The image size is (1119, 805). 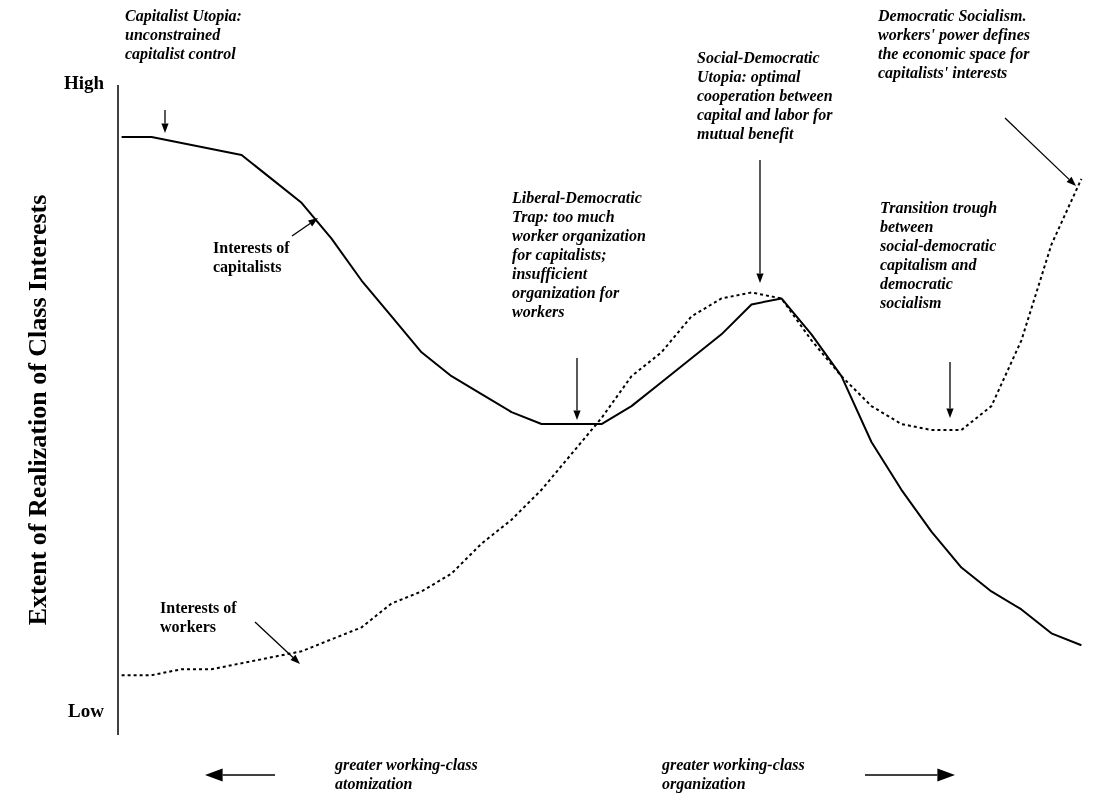 What do you see at coordinates (938, 255) in the screenshot?
I see `annotation: Transition trough between social-democratic capitalism and democratic socialism` at bounding box center [938, 255].